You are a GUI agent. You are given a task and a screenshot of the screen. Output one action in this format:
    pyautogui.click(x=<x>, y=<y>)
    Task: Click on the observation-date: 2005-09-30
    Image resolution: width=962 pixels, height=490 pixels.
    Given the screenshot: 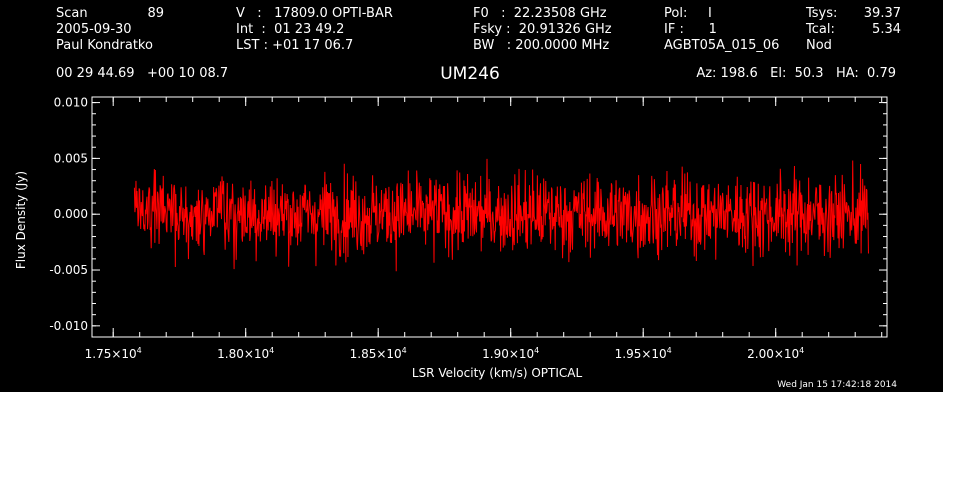 What is the action you would take?
    pyautogui.click(x=94, y=29)
    